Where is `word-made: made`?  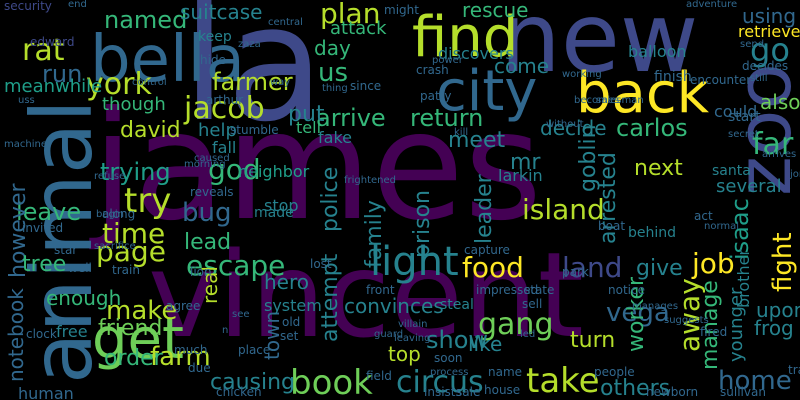
word-made: made is located at coordinates (274, 213).